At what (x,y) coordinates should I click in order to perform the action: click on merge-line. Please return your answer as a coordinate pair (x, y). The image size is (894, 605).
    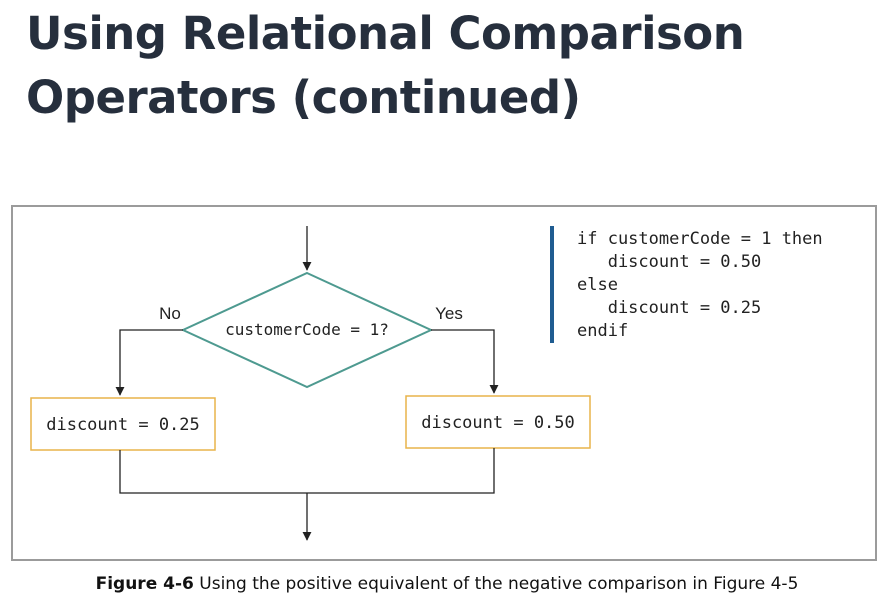
    Looking at the image, I should click on (307, 471).